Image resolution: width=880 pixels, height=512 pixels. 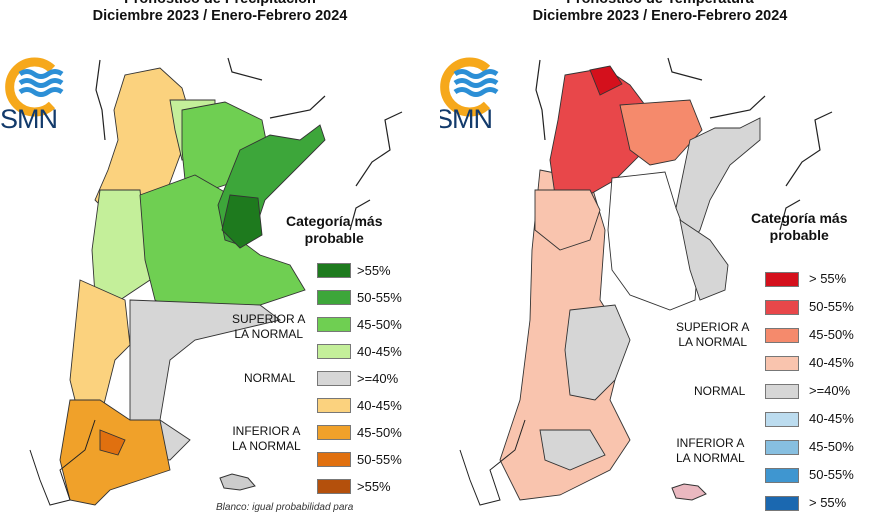 I want to click on temp-legend-title-line1: Categoría más, so click(x=799, y=218).